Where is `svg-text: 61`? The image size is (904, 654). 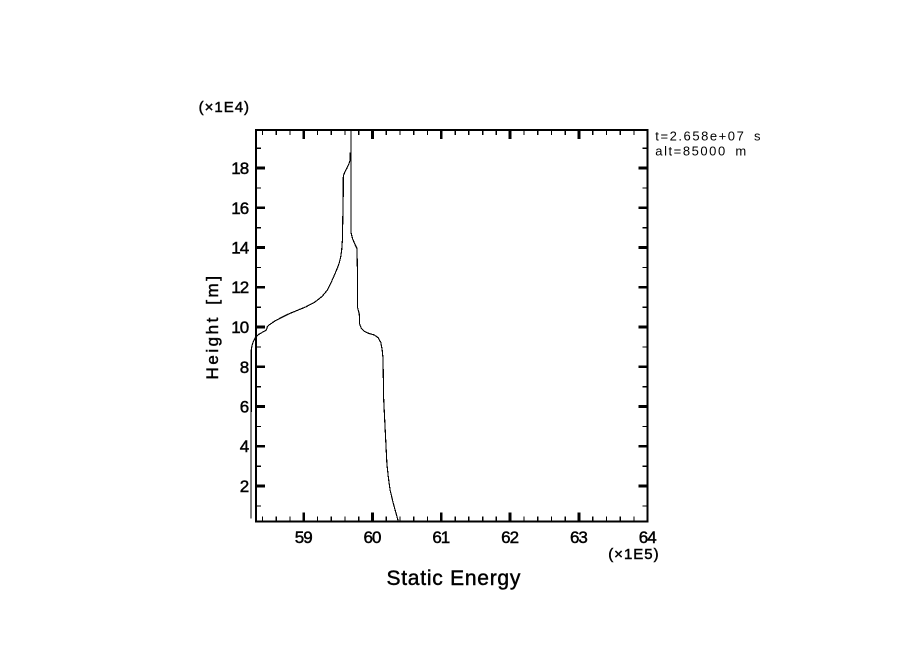 svg-text: 61 is located at coordinates (440, 537).